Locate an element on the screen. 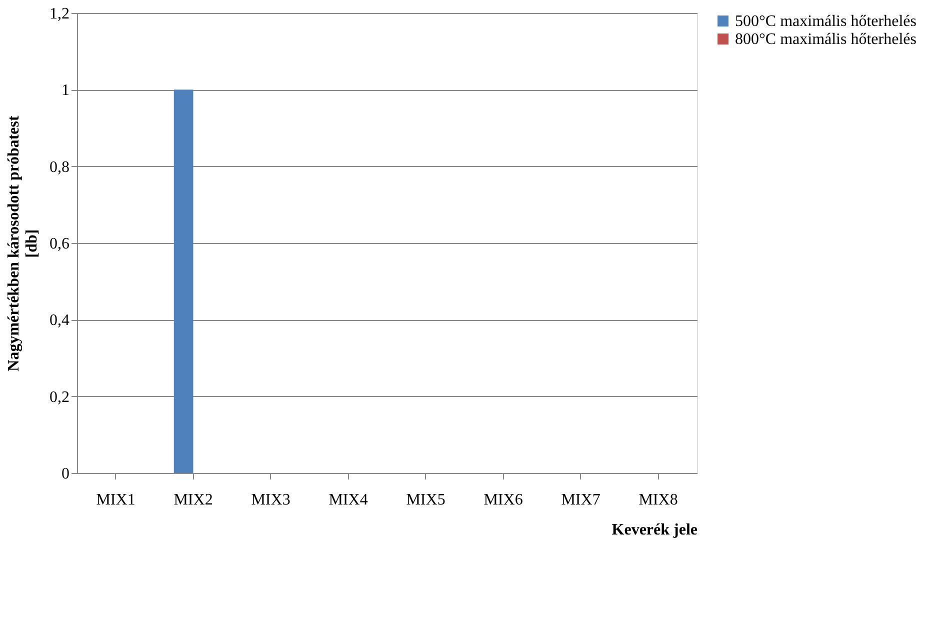 This screenshot has height=626, width=948. x-tick-label: MIX5 is located at coordinates (426, 500).